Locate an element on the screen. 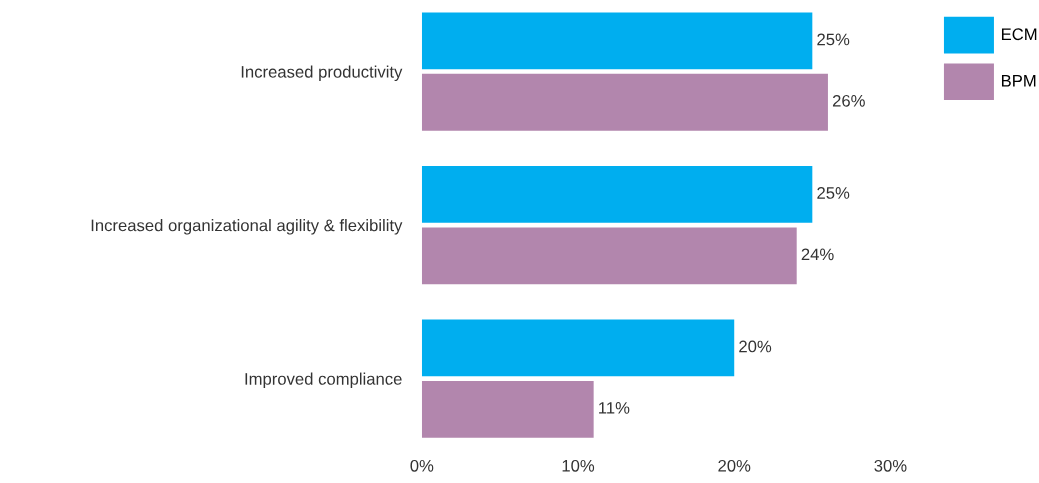  data-label: 26% is located at coordinates (848, 100).